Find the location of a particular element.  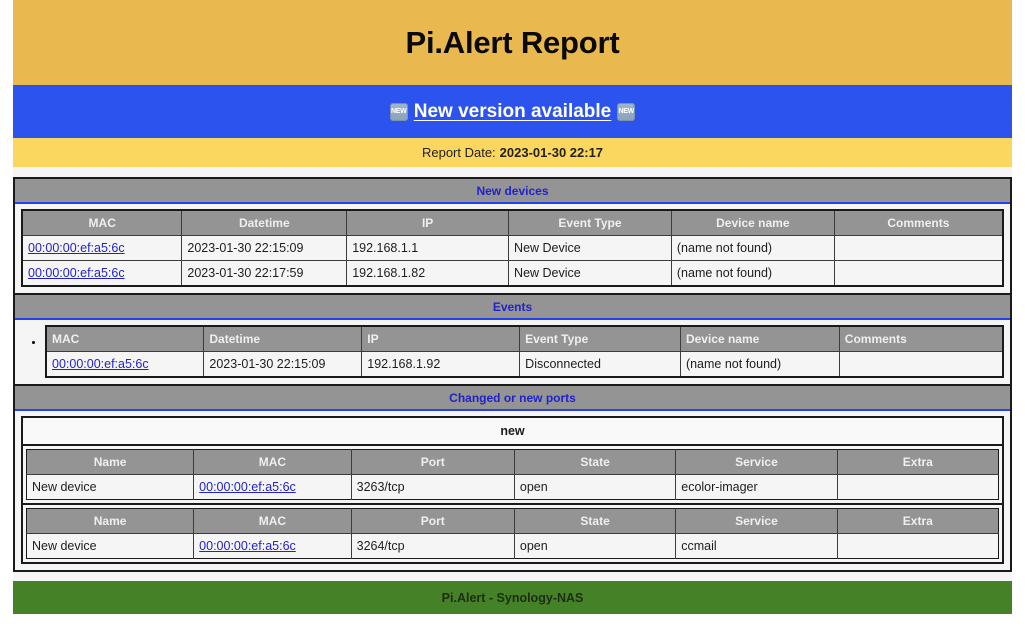

page-header: Pi.Alert Report is located at coordinates (512, 42).